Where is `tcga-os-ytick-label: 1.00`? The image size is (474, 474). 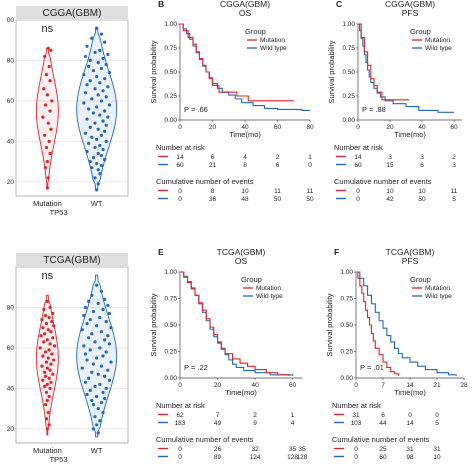 tcga-os-ytick-label: 1.00 is located at coordinates (170, 272).